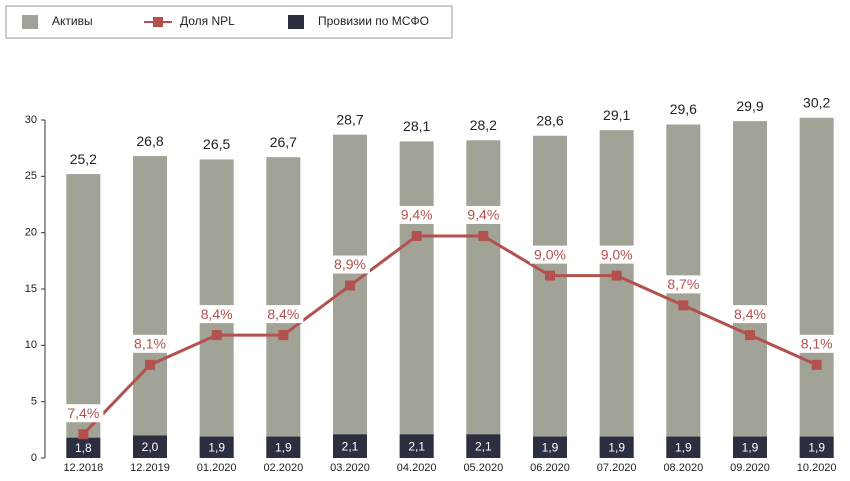  I want to click on x-tick-label: 02.2020, so click(283, 468).